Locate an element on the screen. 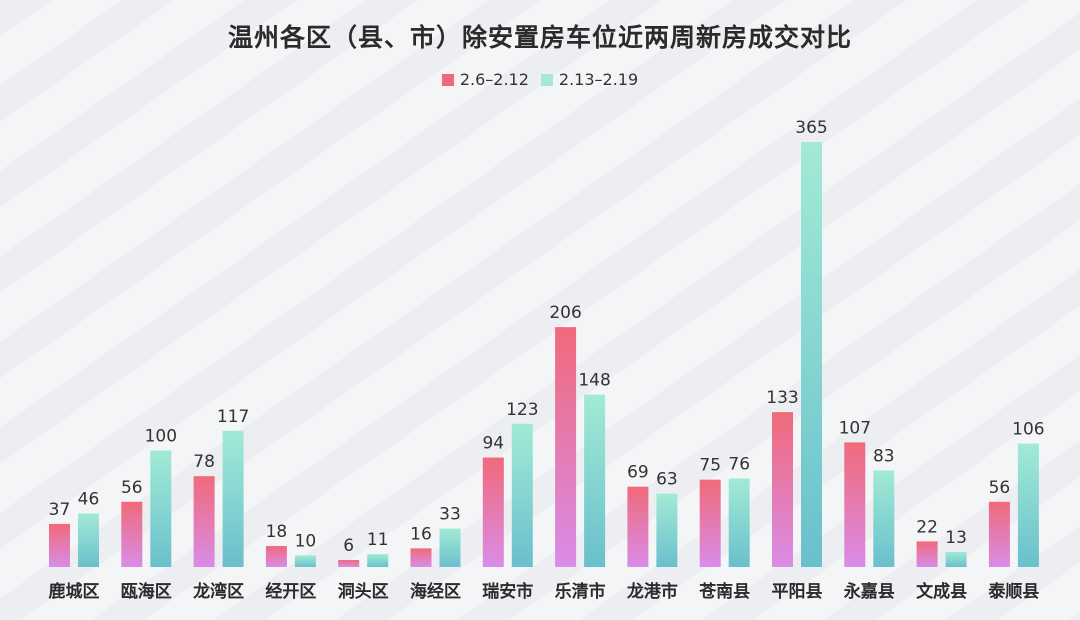 The width and height of the screenshot is (1080, 620). category-label-5: 海经区 is located at coordinates (435, 591).